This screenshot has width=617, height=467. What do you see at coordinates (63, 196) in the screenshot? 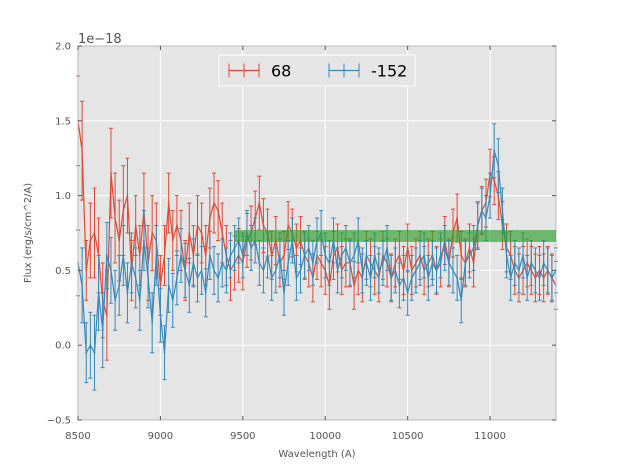
I see `y-tick-label: 1.0` at bounding box center [63, 196].